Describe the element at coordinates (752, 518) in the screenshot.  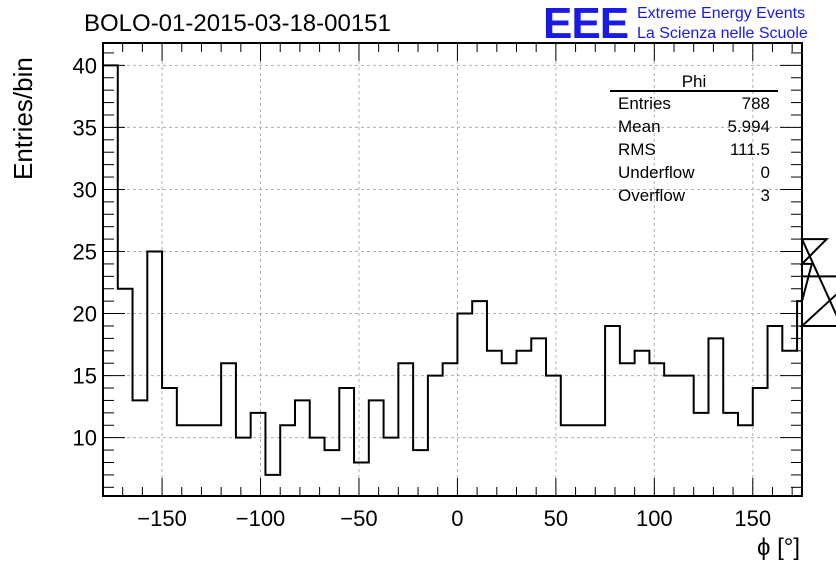
I see `x-tick-label: 150` at that location.